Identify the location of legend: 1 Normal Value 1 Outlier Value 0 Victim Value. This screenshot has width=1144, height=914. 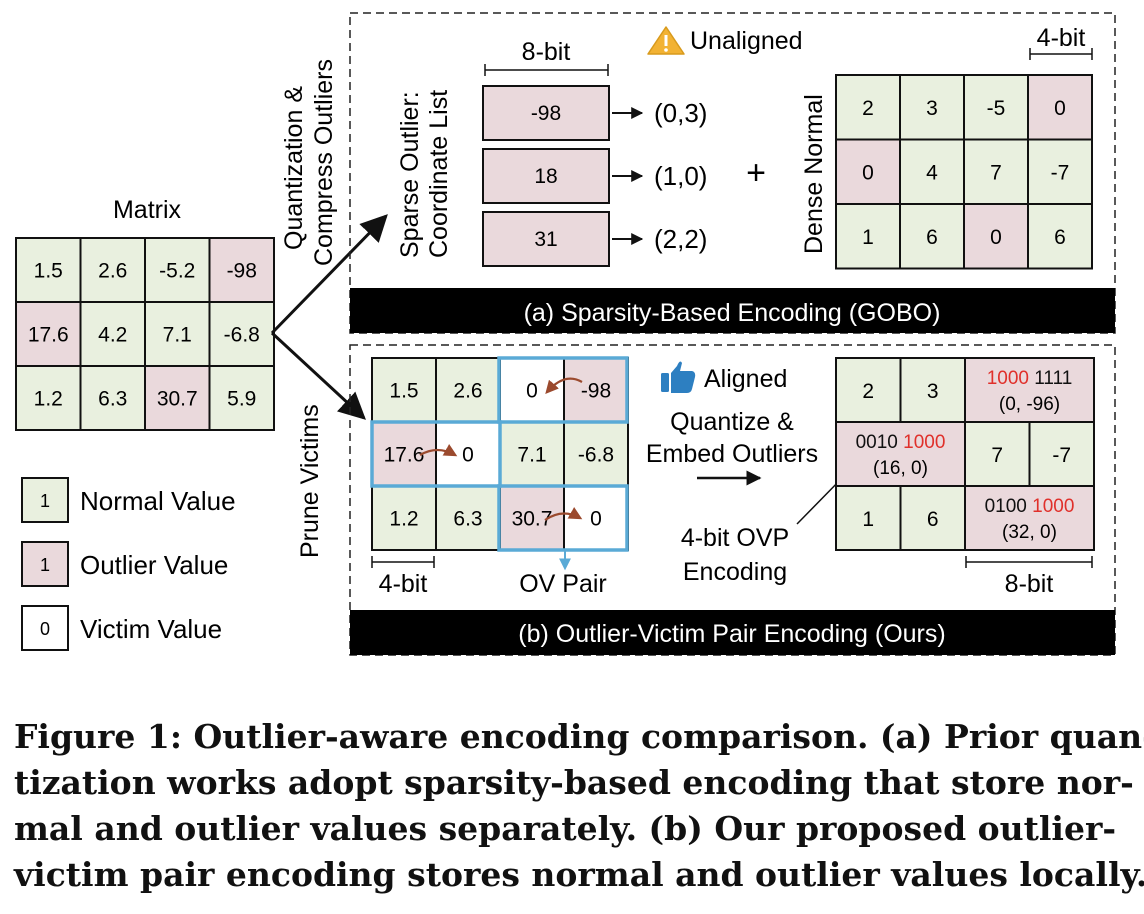
(128, 564).